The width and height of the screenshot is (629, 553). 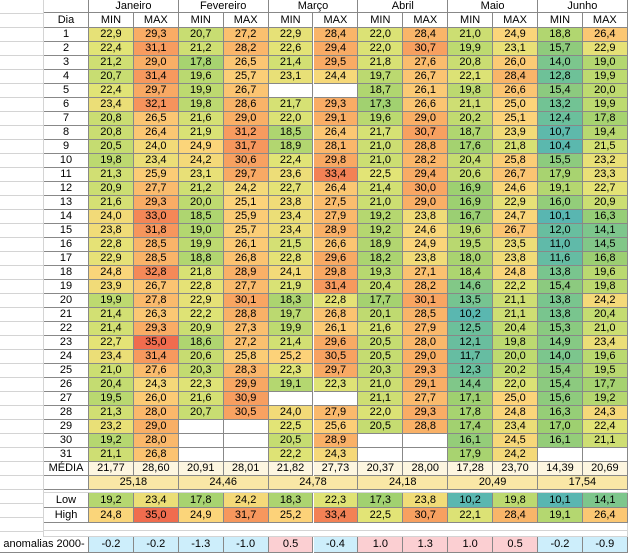 What do you see at coordinates (291, 515) in the screenshot?
I see `high-cell: 25,2` at bounding box center [291, 515].